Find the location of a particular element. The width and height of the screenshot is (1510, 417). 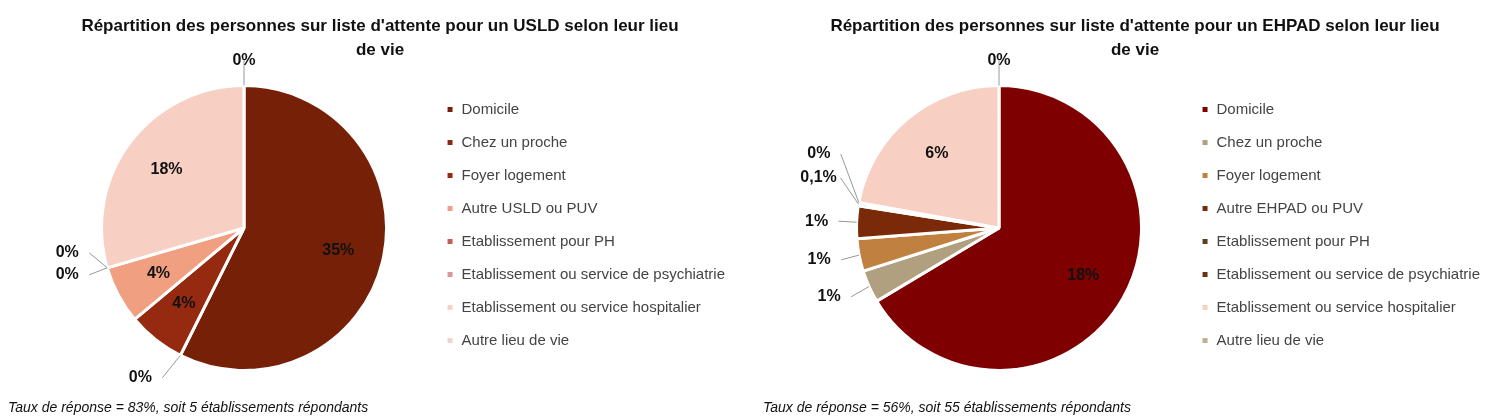

data-label: 6% is located at coordinates (937, 153).